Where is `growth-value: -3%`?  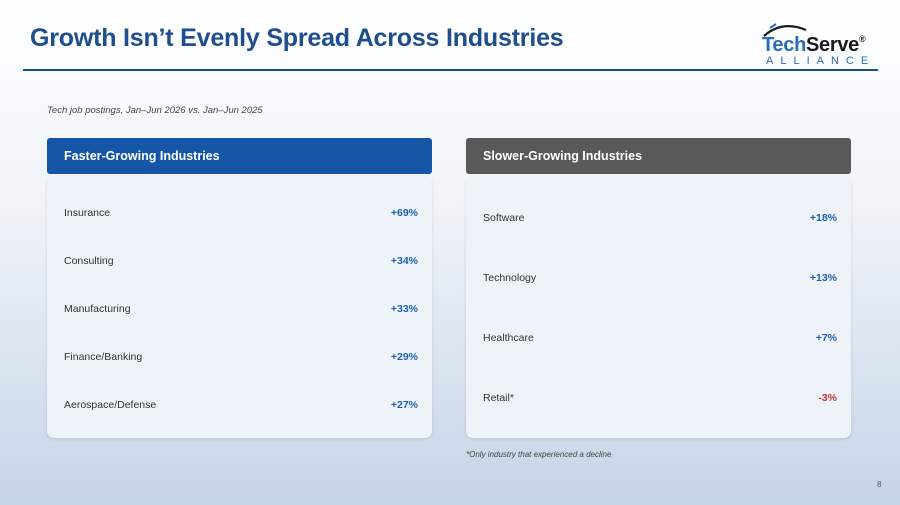
growth-value: -3% is located at coordinates (827, 398).